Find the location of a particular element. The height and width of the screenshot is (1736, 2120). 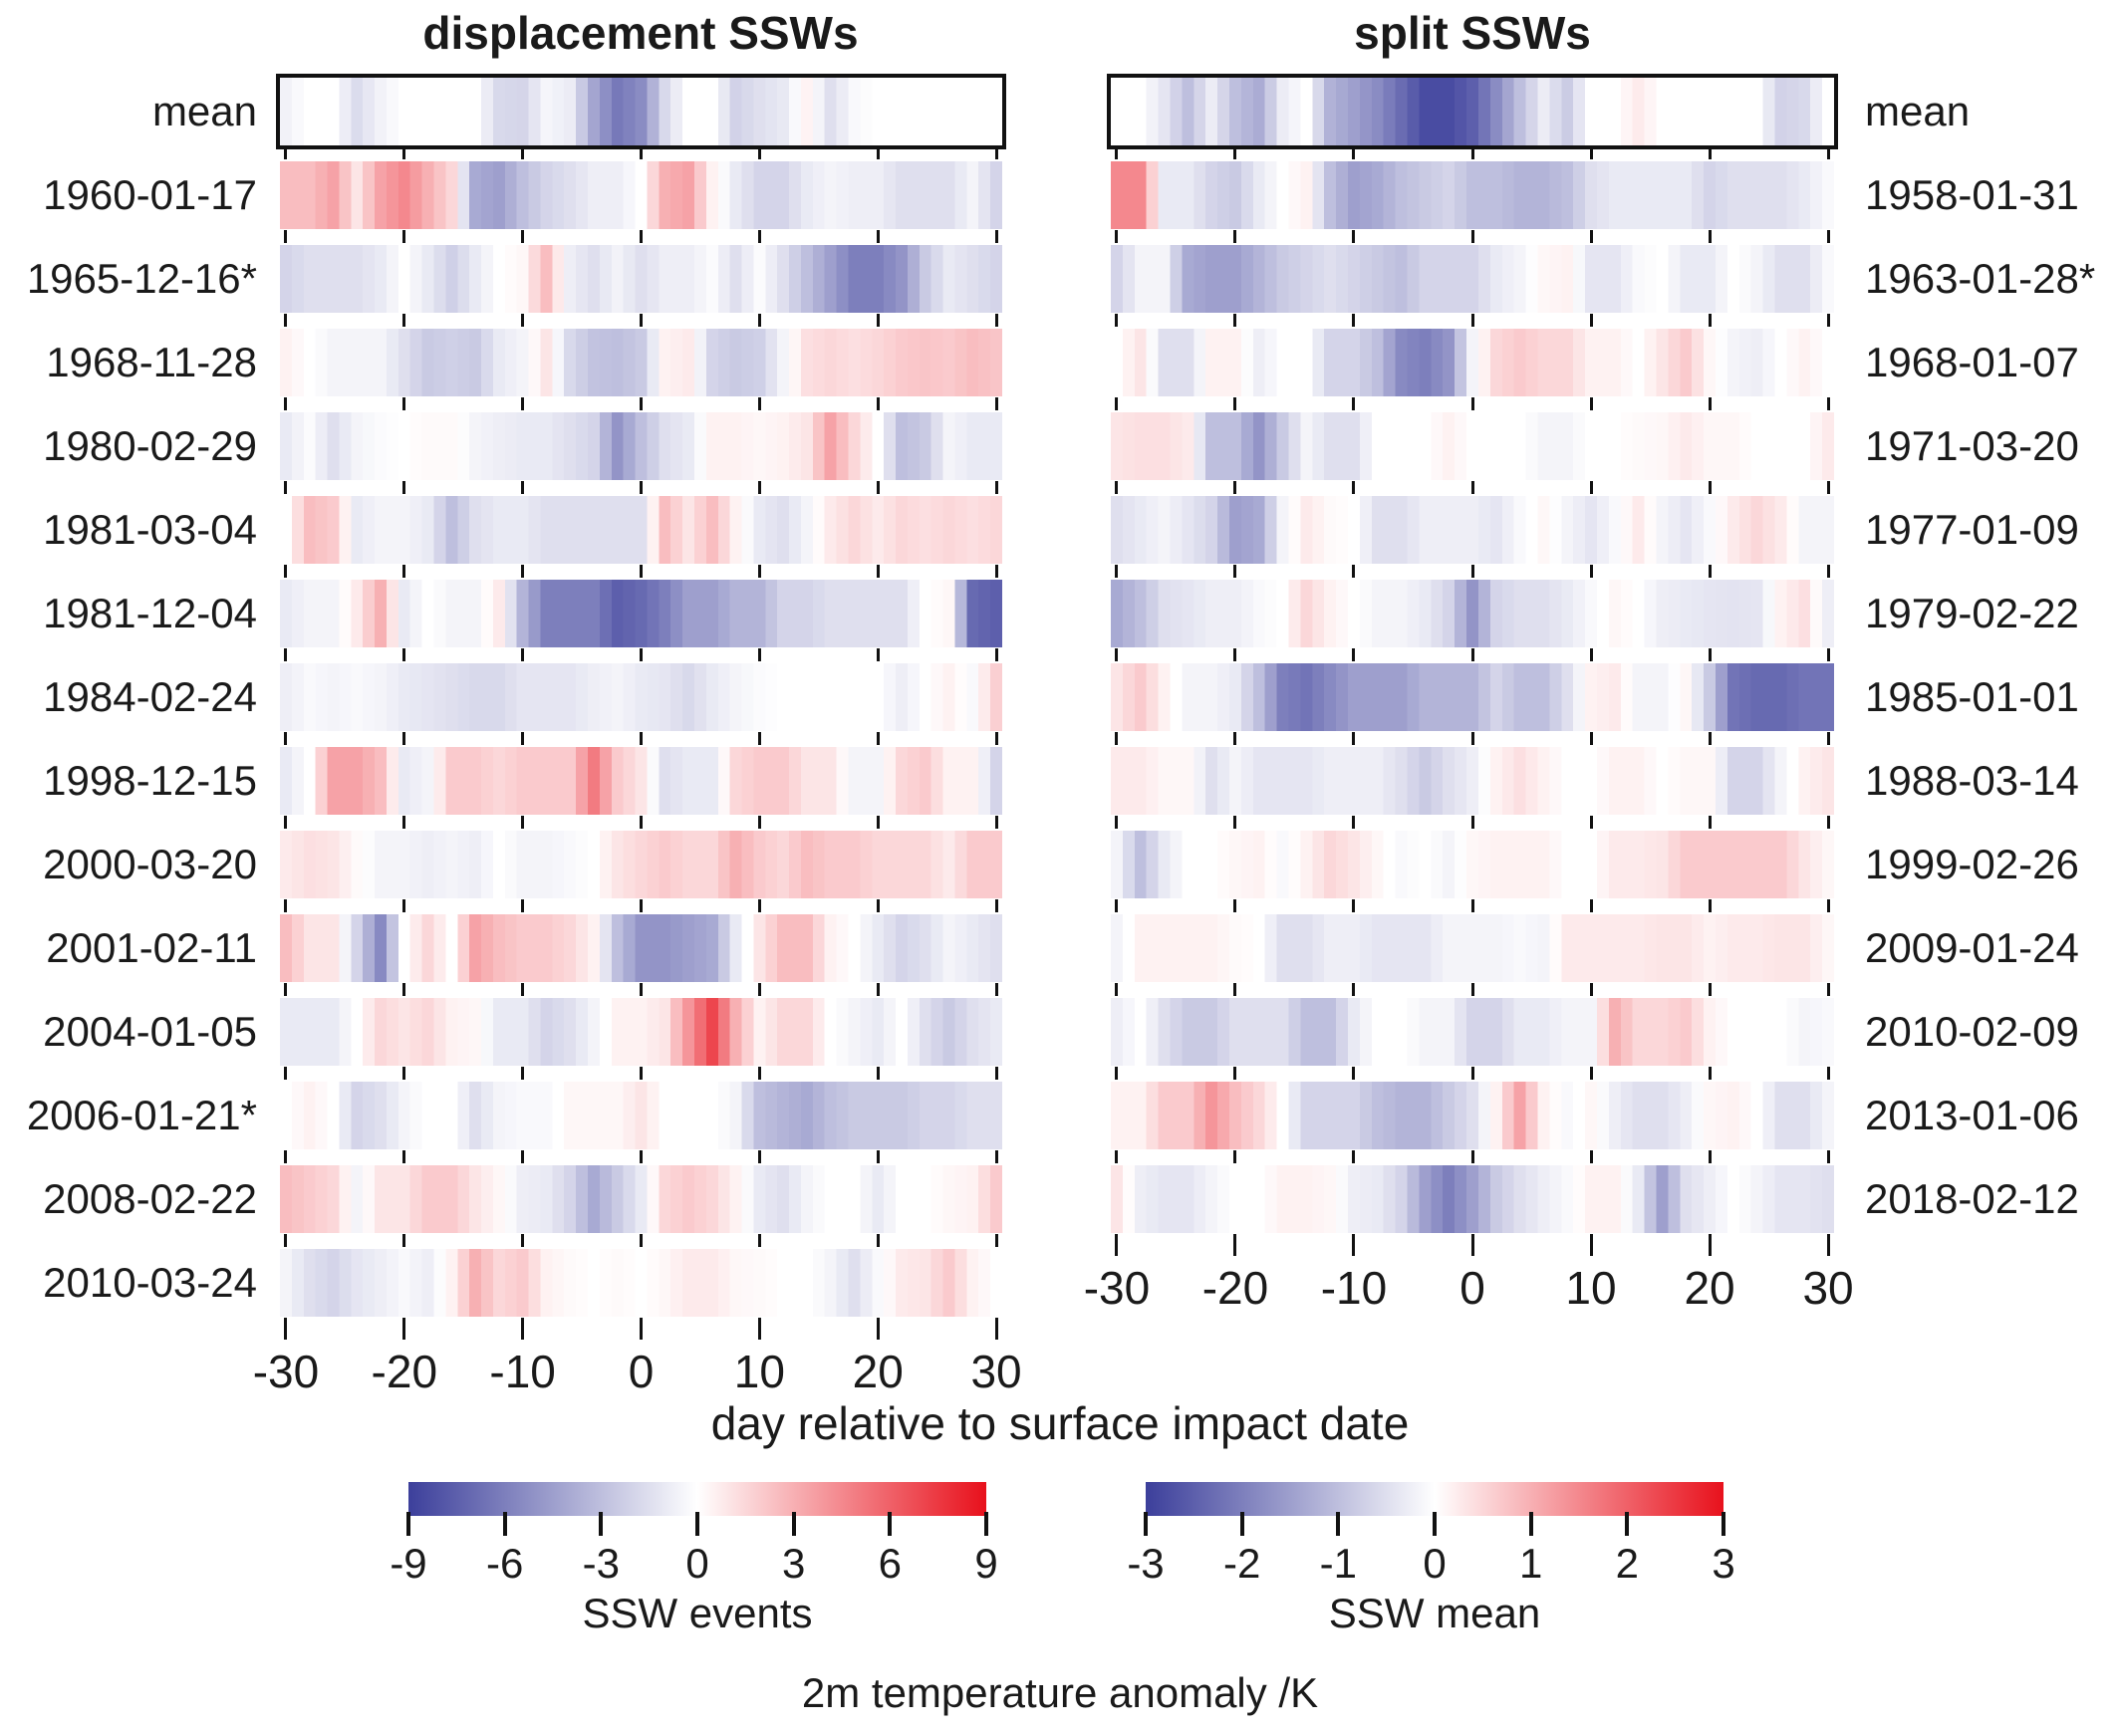

row-label-1968-11-28: 1968-11-28 is located at coordinates (151, 362).